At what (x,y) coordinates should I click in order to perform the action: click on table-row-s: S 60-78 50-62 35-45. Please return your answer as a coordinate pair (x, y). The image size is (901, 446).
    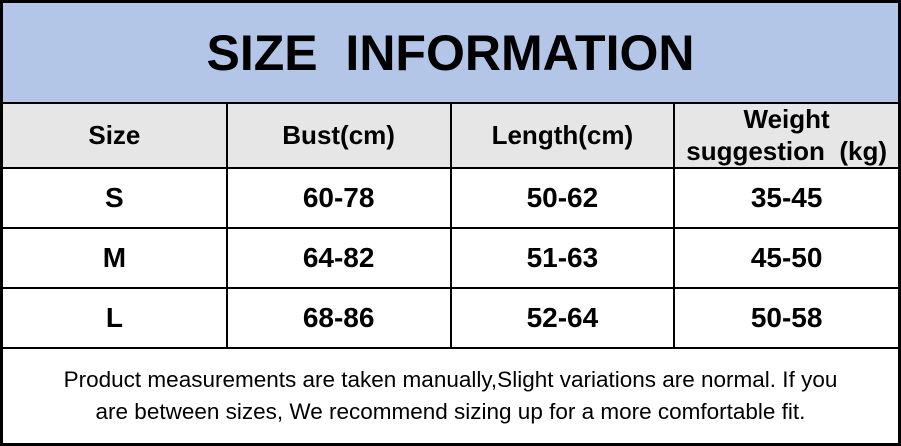
    Looking at the image, I should click on (450, 198).